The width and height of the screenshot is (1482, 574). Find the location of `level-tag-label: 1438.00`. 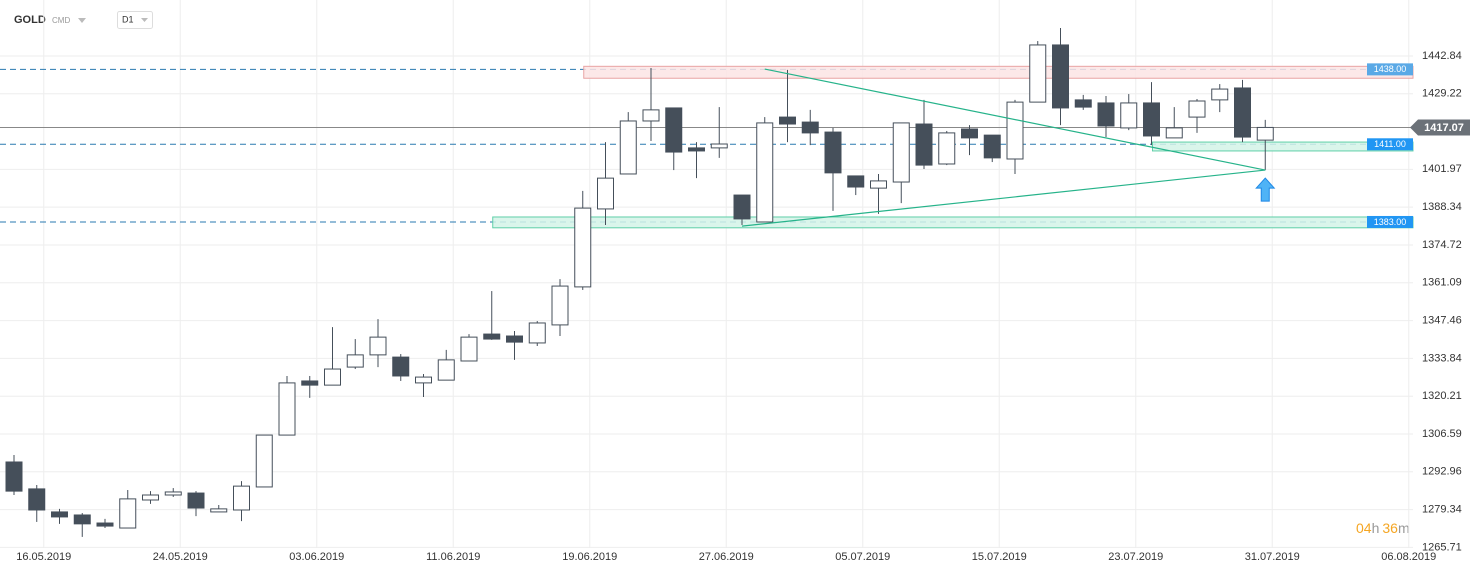

level-tag-label: 1438.00 is located at coordinates (1390, 69).